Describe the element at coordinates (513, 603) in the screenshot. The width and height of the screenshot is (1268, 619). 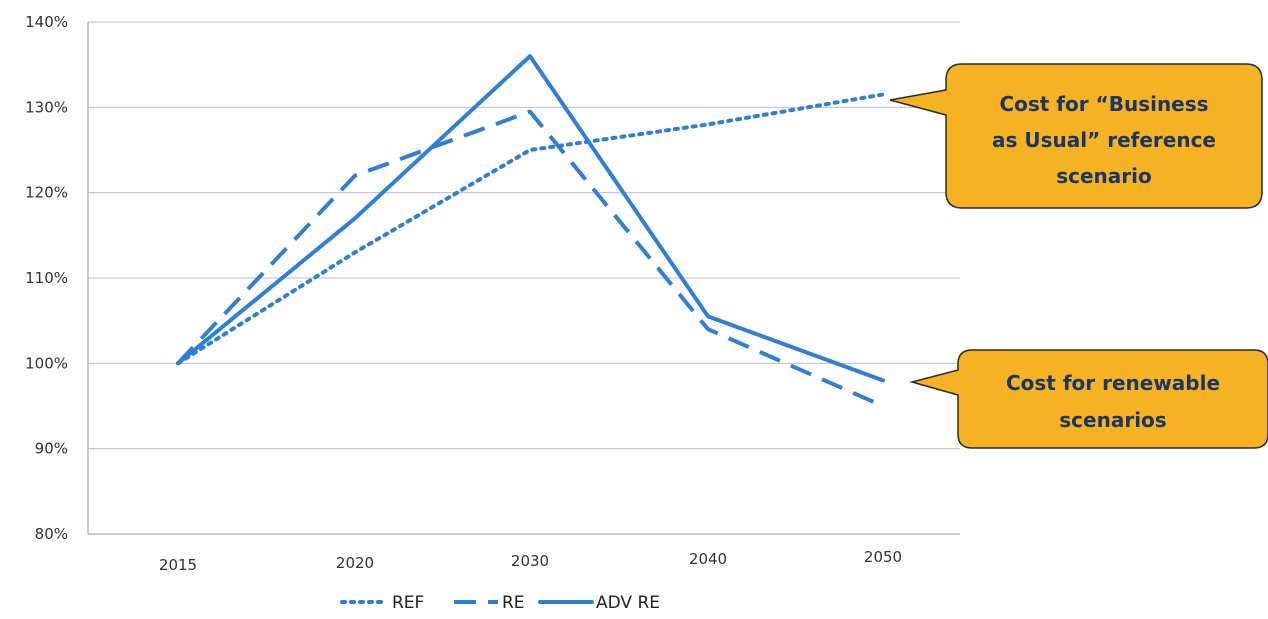
I see `legend-label: RE` at that location.